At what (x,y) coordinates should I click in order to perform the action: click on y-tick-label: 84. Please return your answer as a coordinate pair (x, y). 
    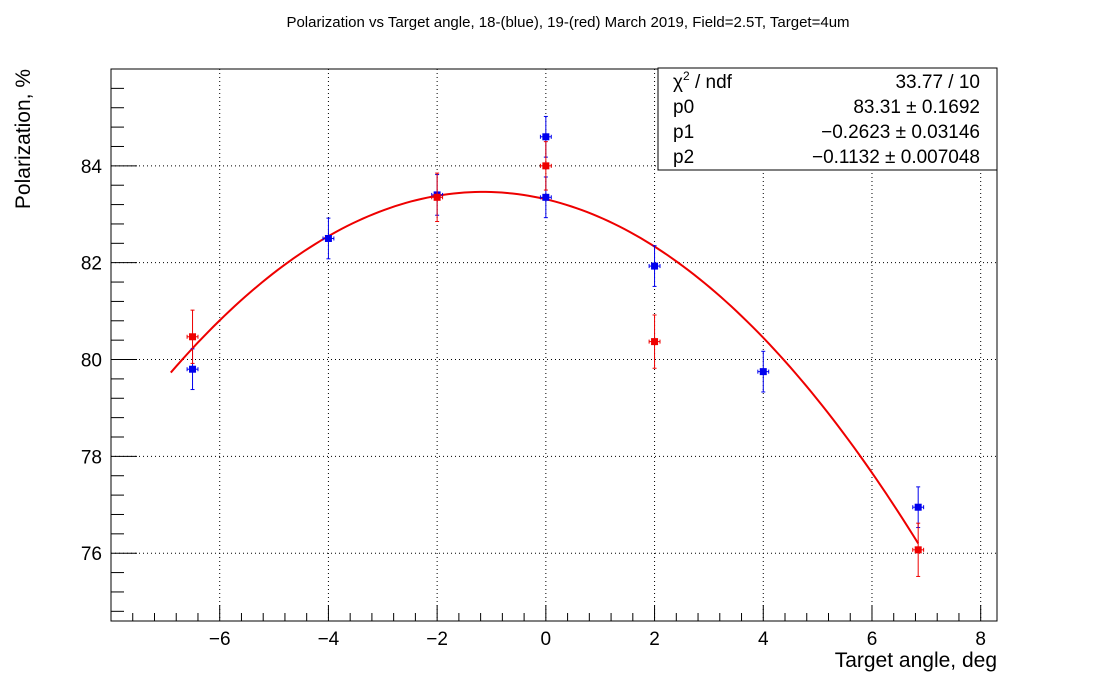
    Looking at the image, I should click on (92, 167).